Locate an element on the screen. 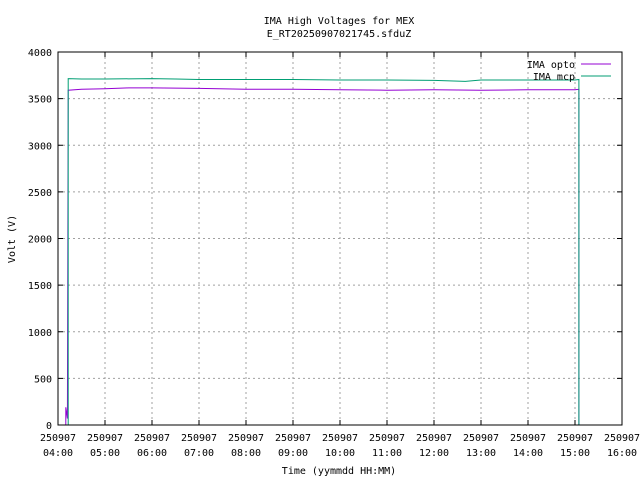  y-tick-label: 3500 is located at coordinates (40, 100).